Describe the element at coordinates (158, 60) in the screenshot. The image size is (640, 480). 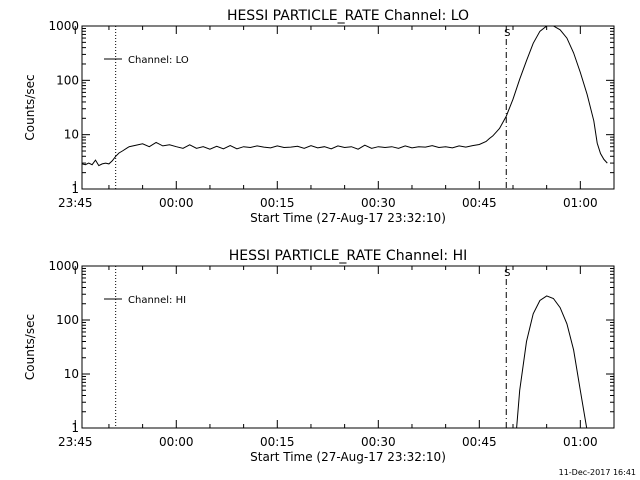
I see `legend-entry: Channel: LO` at that location.